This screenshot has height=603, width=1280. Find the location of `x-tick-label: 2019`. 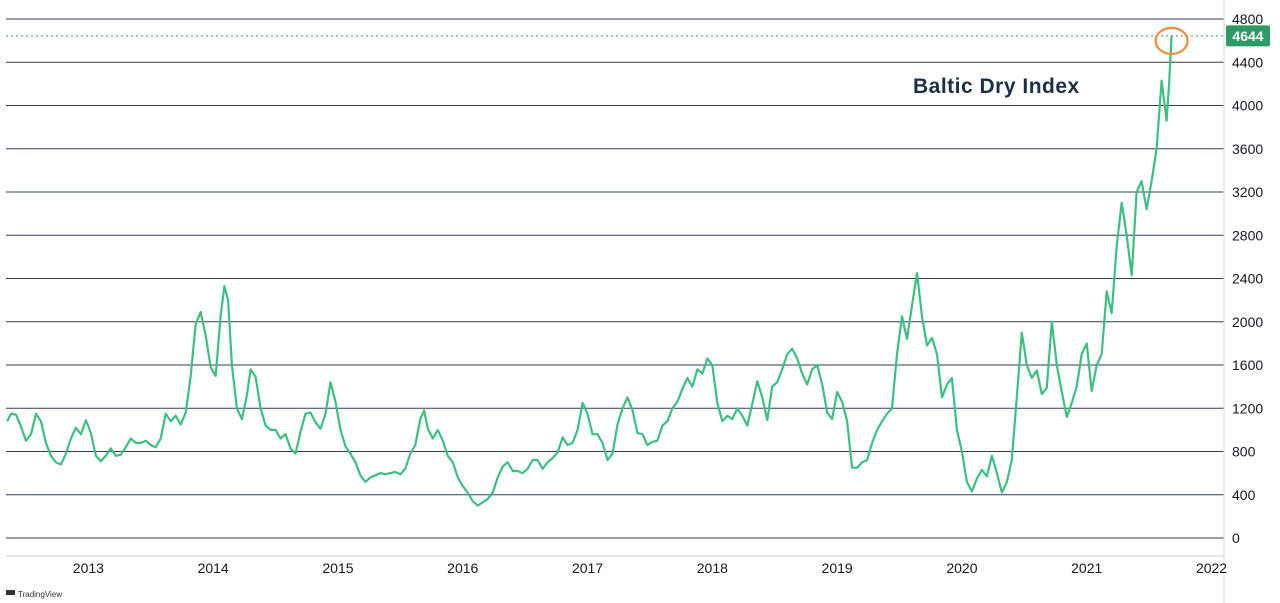

x-tick-label: 2019 is located at coordinates (837, 568).